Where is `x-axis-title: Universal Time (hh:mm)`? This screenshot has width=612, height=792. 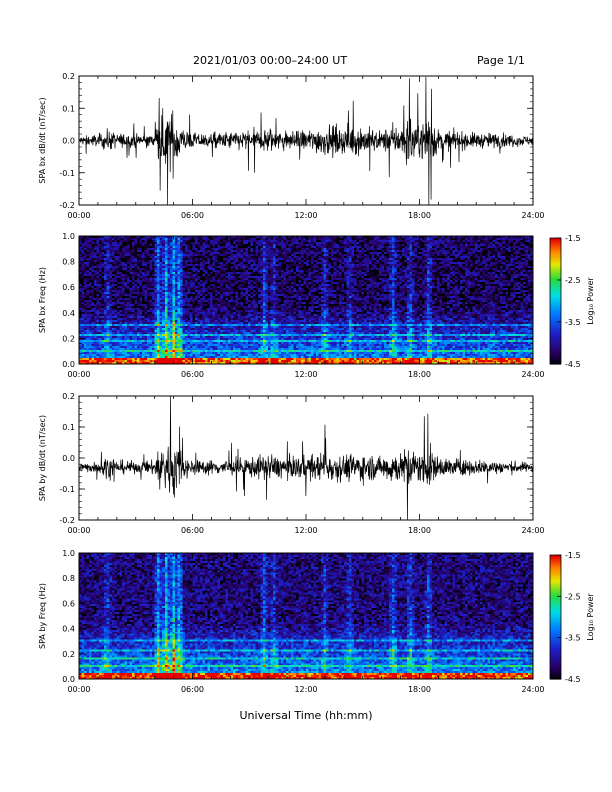
x-axis-title: Universal Time (hh:mm) is located at coordinates (306, 715).